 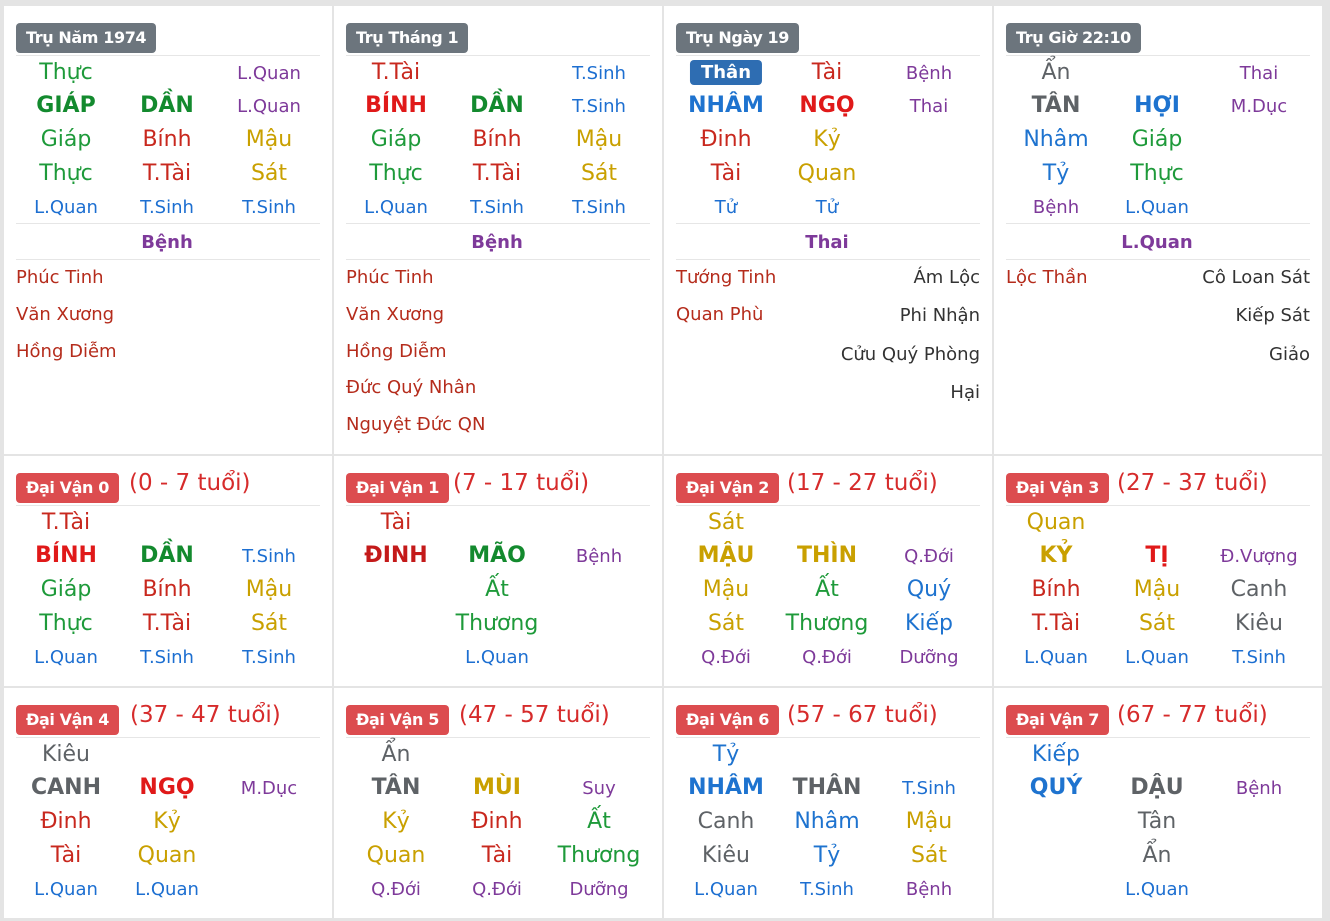 What do you see at coordinates (828, 488) in the screenshot?
I see `dai-van-header: Đại Vận 2 (17 - 27 tuổi)` at bounding box center [828, 488].